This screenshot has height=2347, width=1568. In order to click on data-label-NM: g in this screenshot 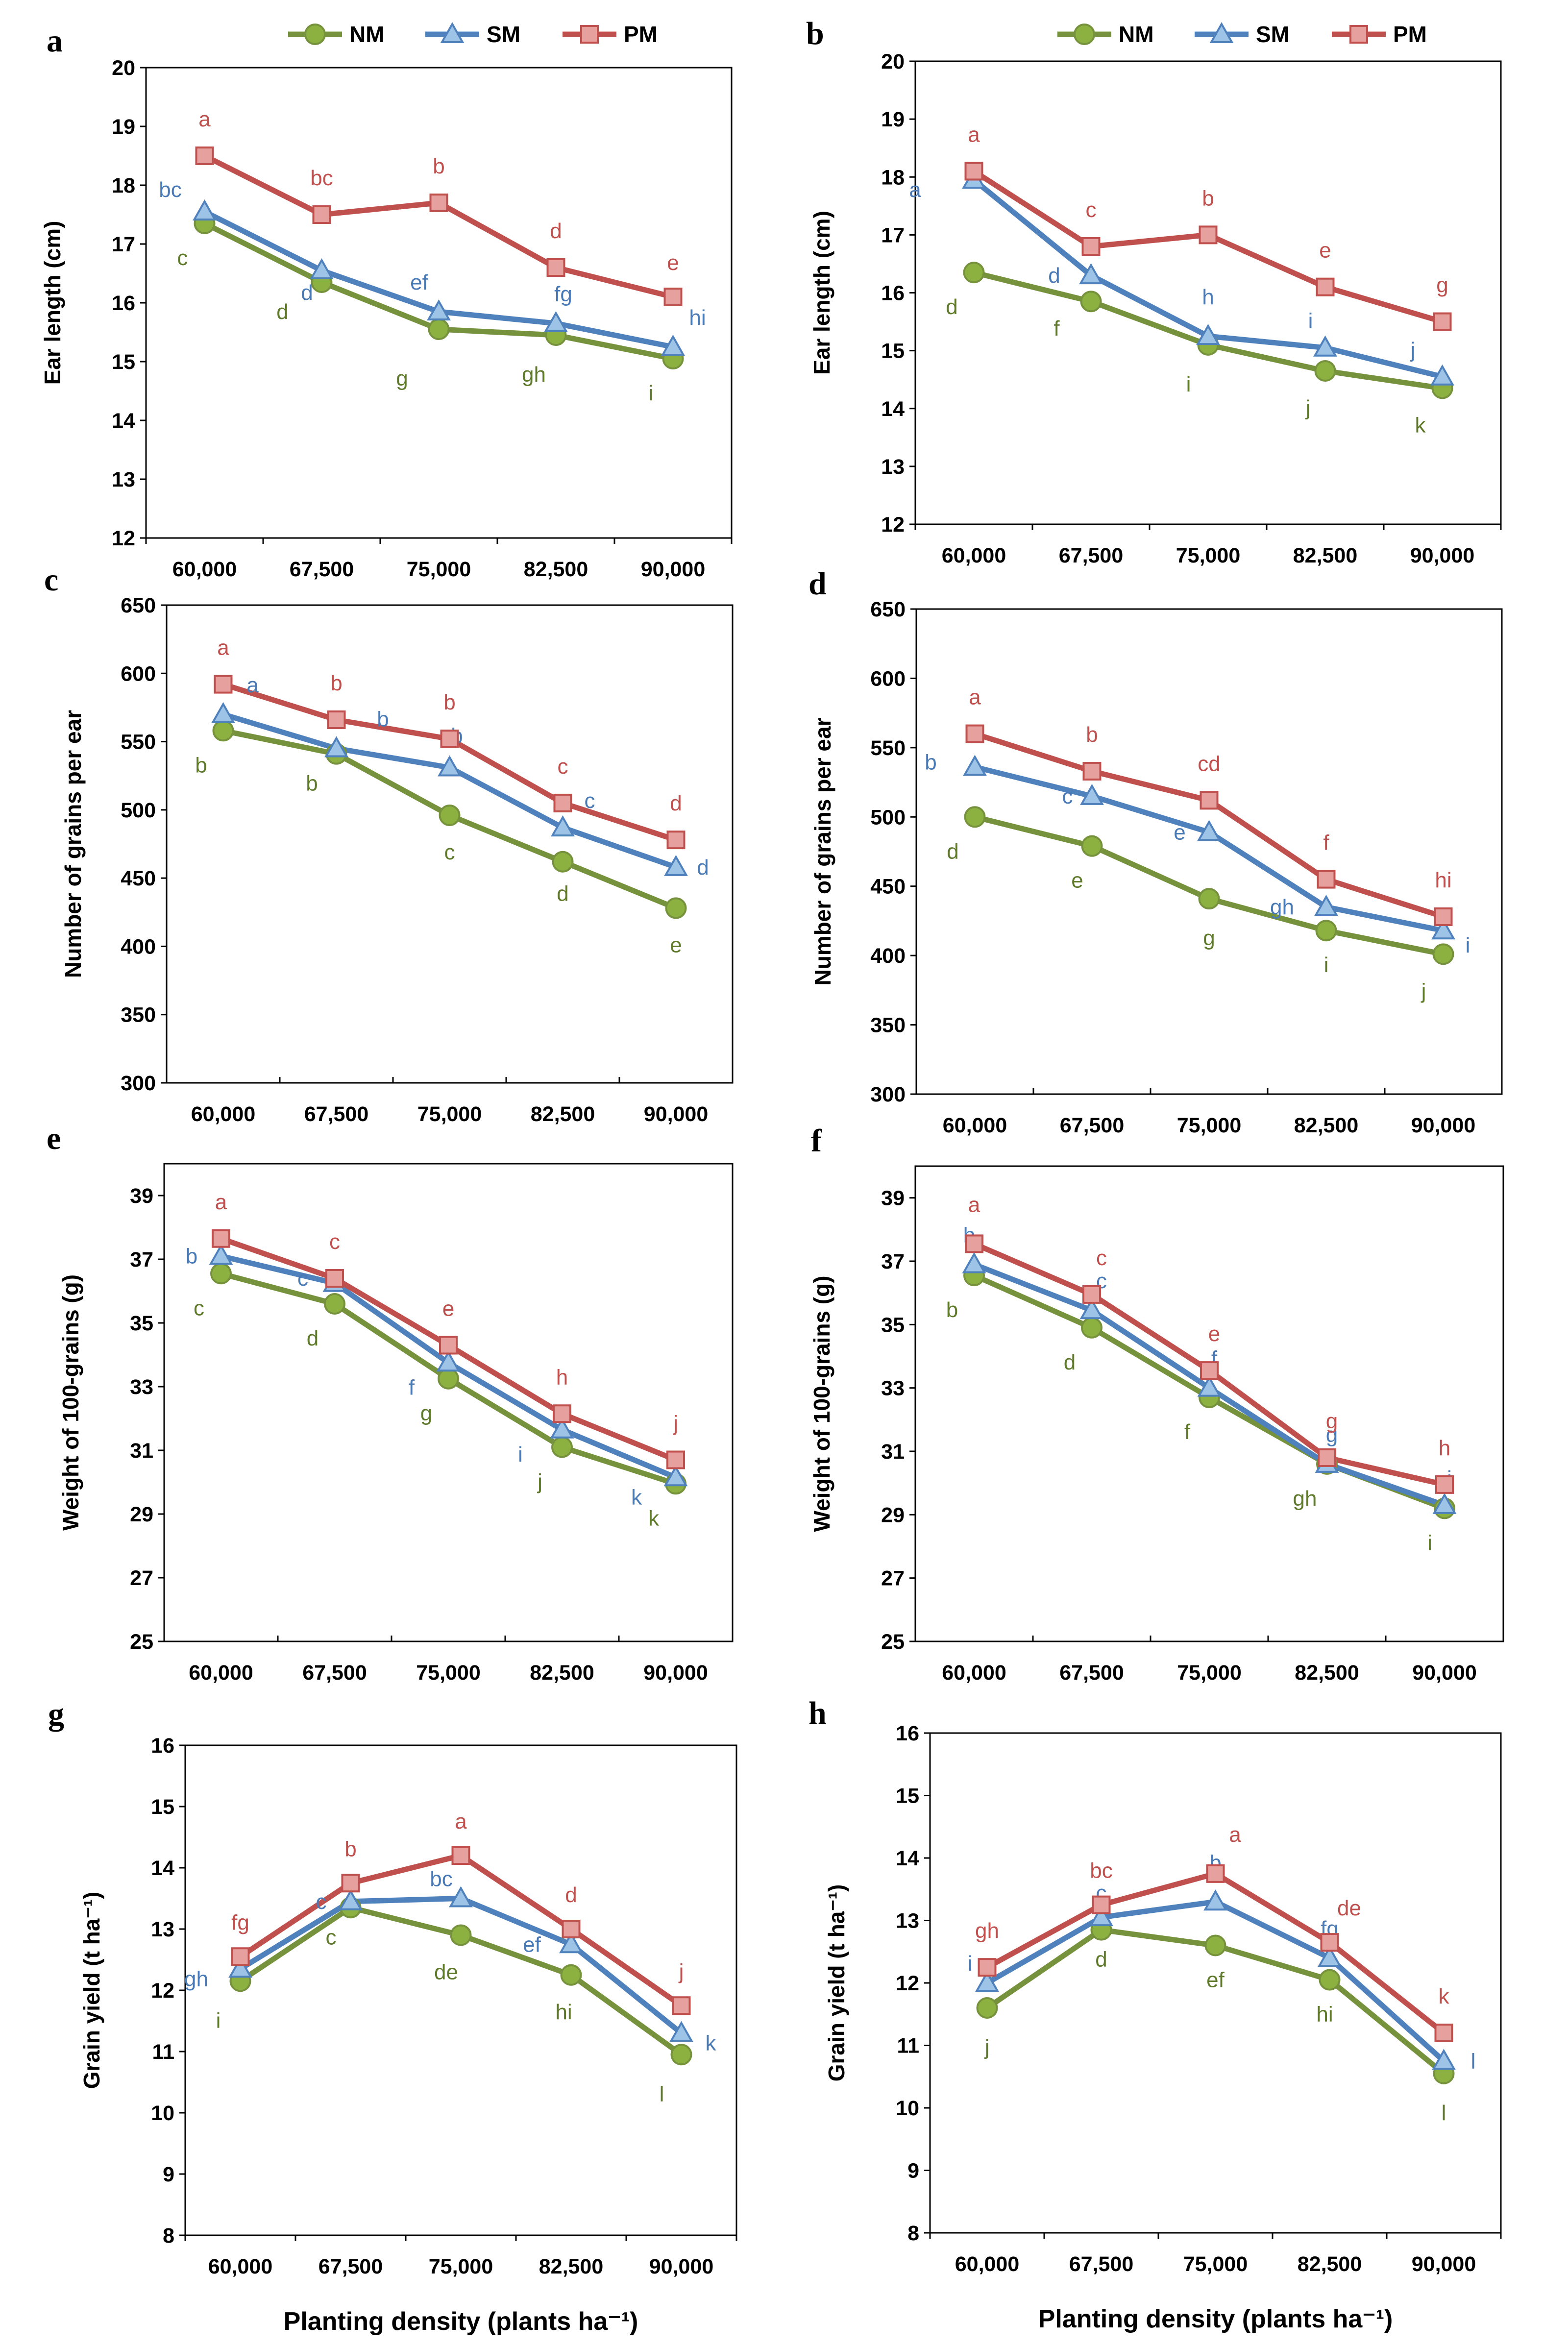, I will do `click(402, 379)`.